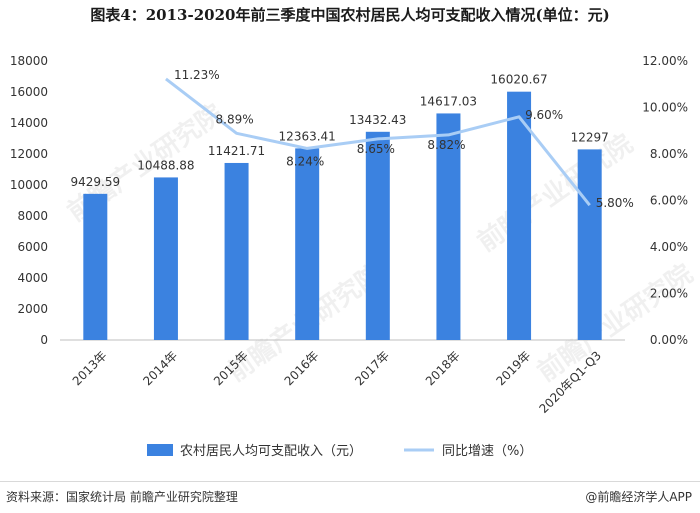 Image resolution: width=700 pixels, height=513 pixels. What do you see at coordinates (377, 120) in the screenshot?
I see `bar-value-label: 13432.43` at bounding box center [377, 120].